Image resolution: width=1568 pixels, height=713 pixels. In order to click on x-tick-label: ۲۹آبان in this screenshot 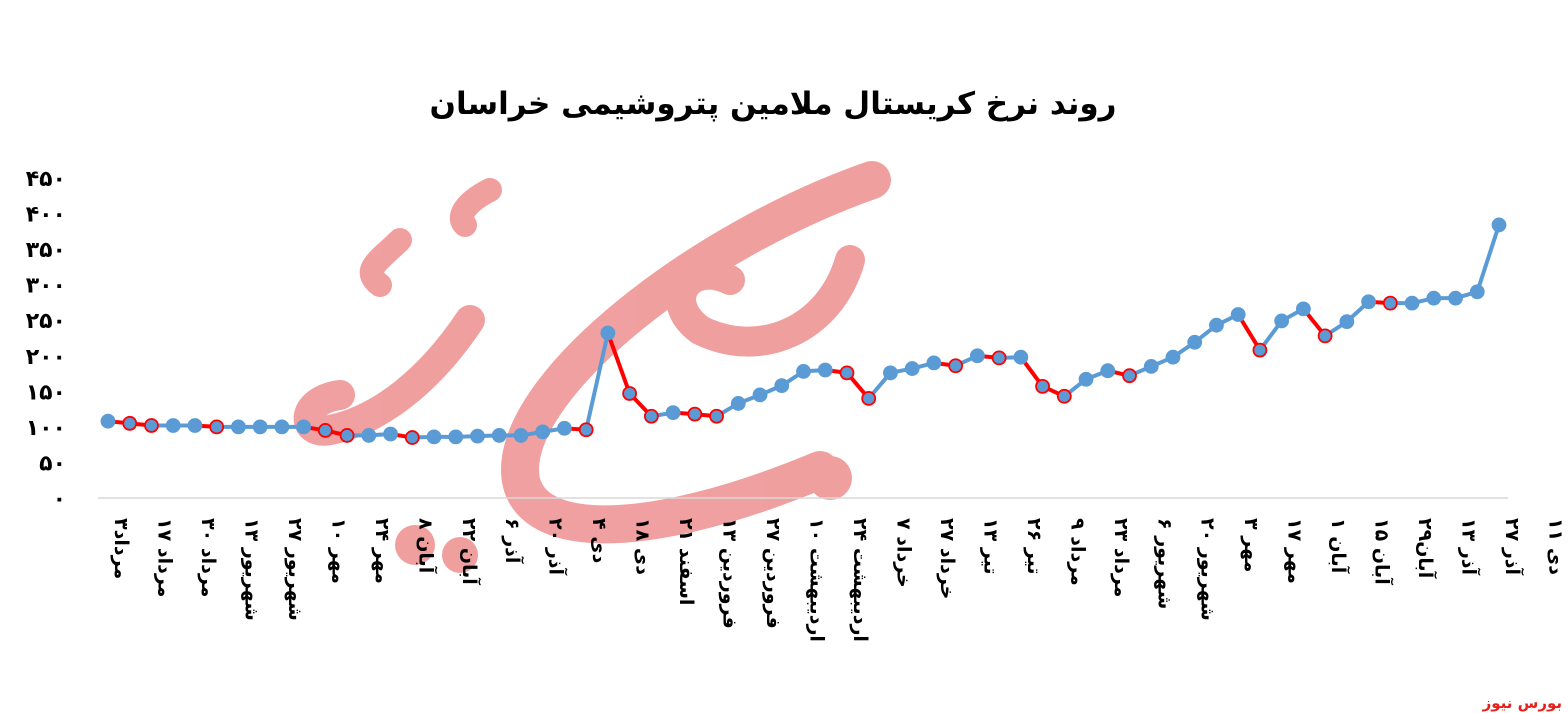, I will do `click(1426, 548)`.